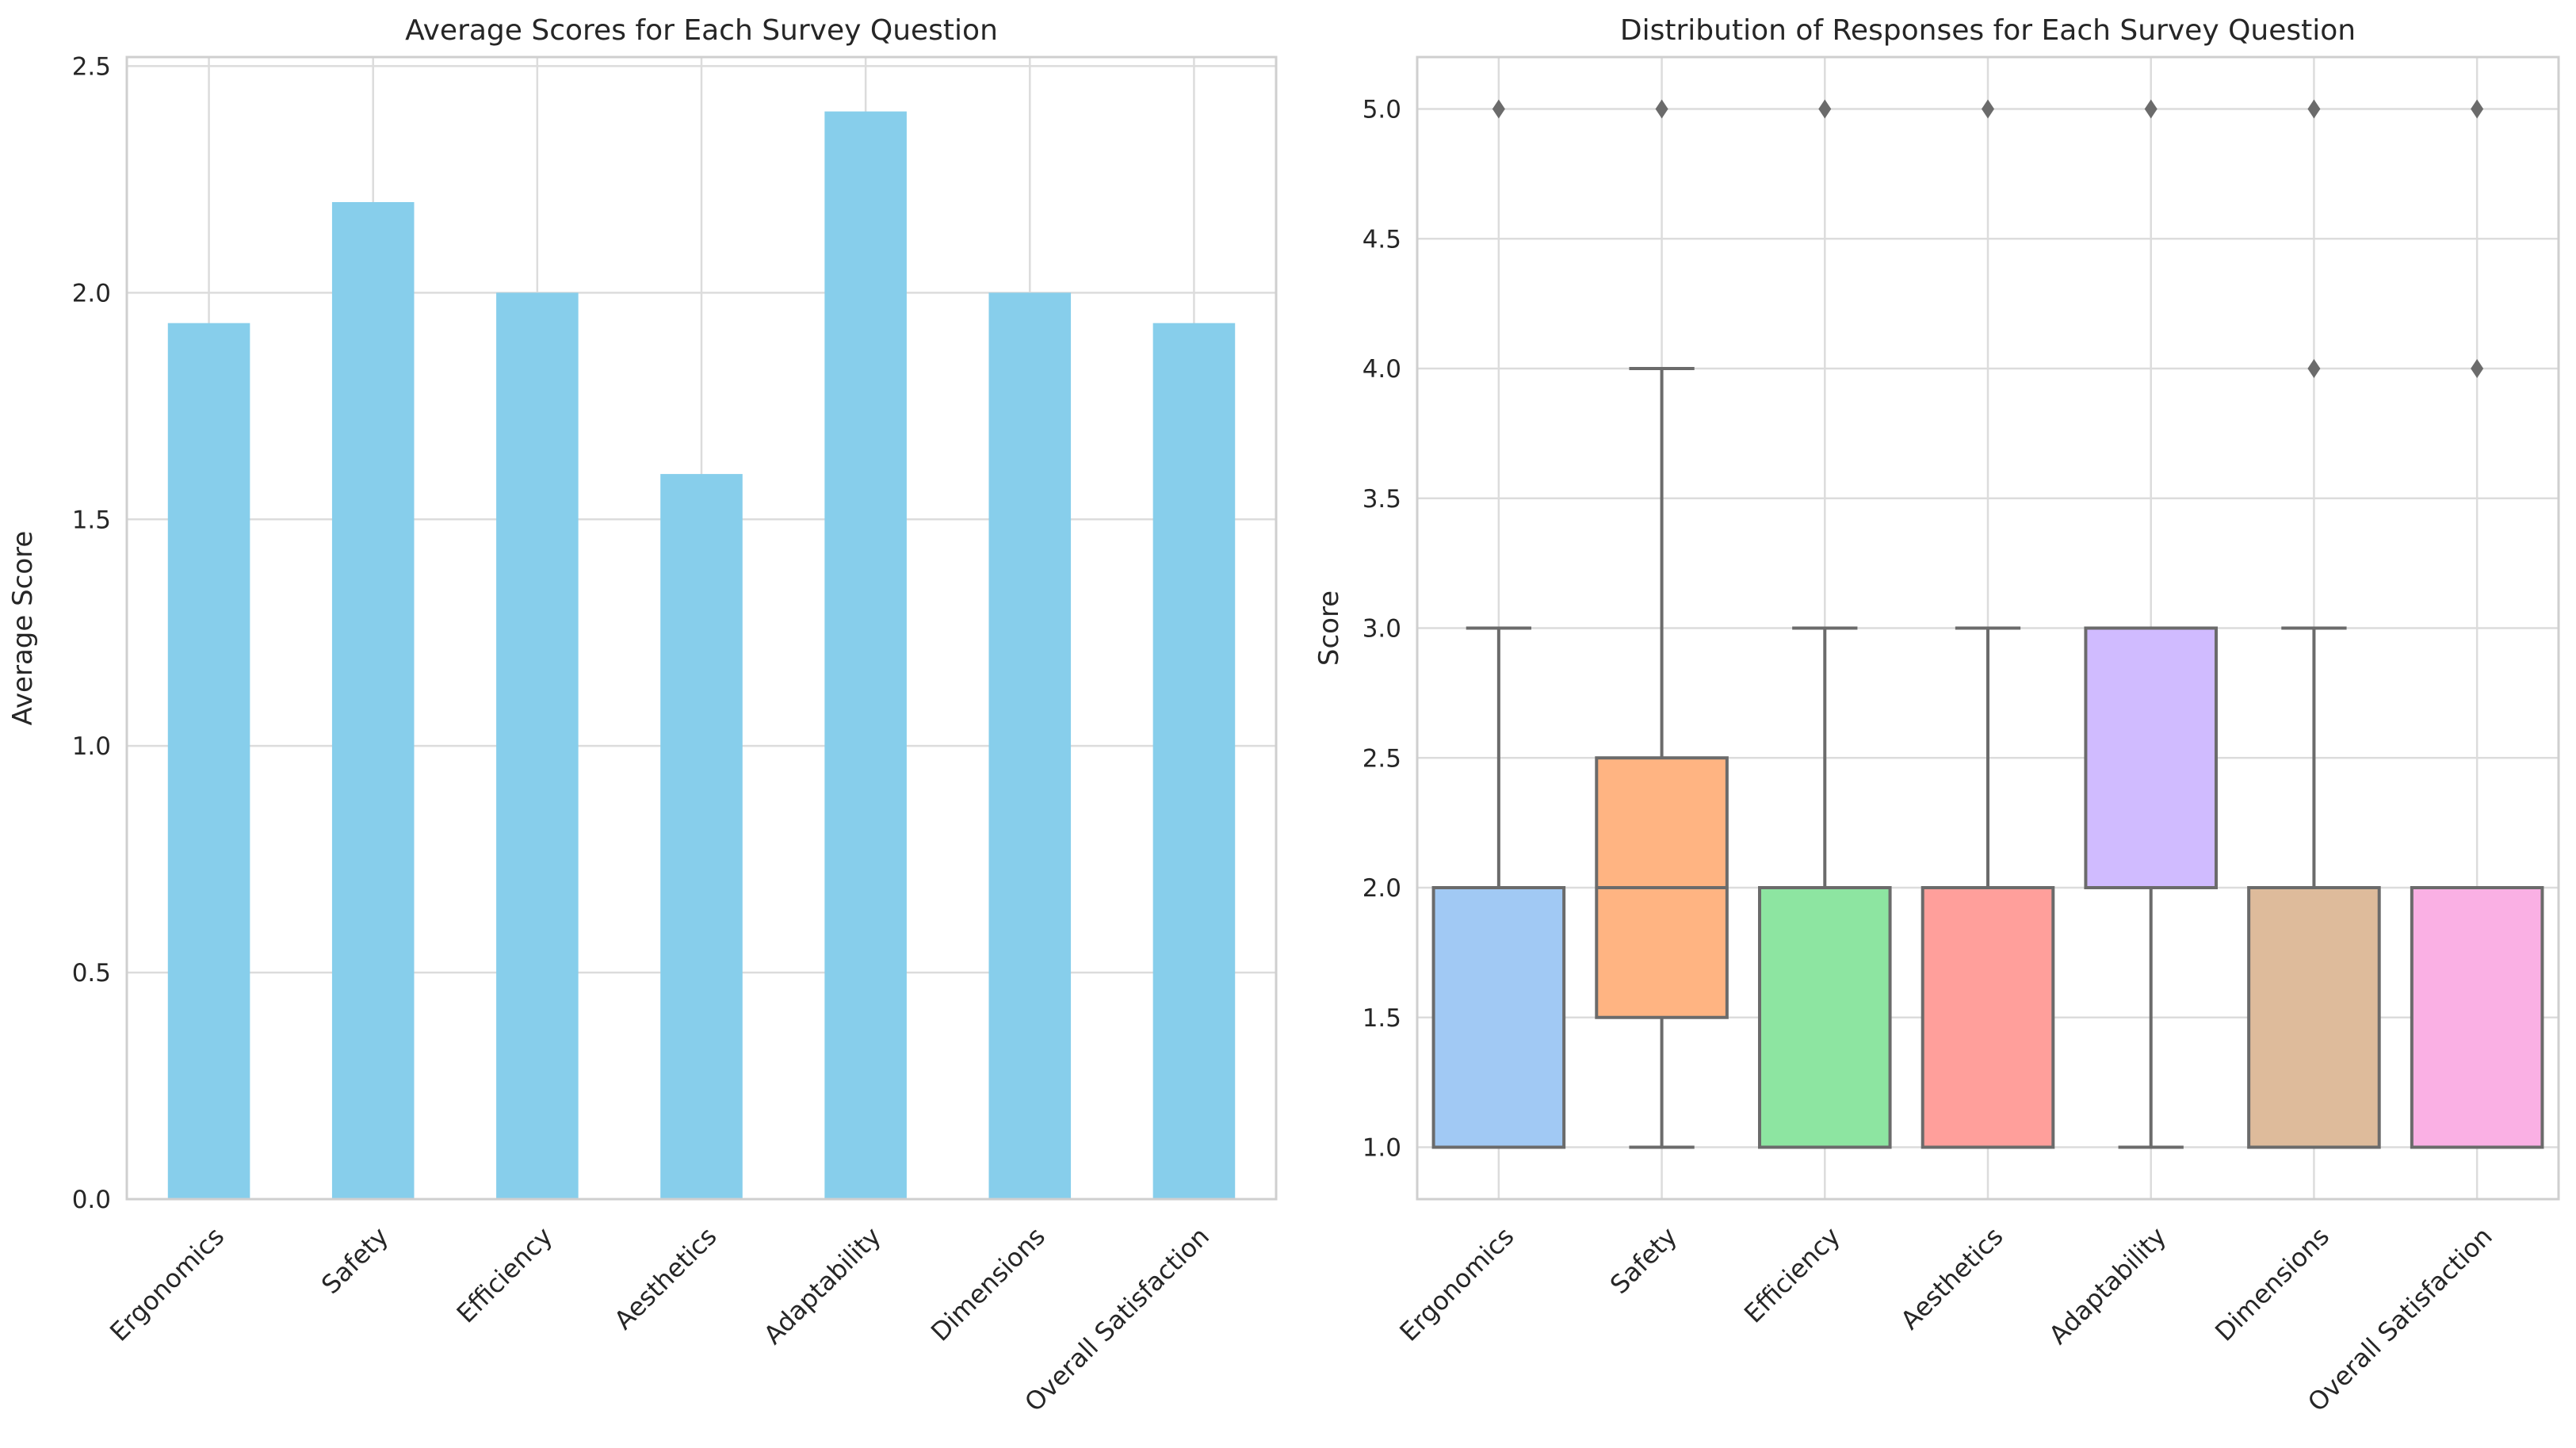 This screenshot has height=1448, width=2576. I want to click on y-tick-label: 5.0, so click(1382, 110).